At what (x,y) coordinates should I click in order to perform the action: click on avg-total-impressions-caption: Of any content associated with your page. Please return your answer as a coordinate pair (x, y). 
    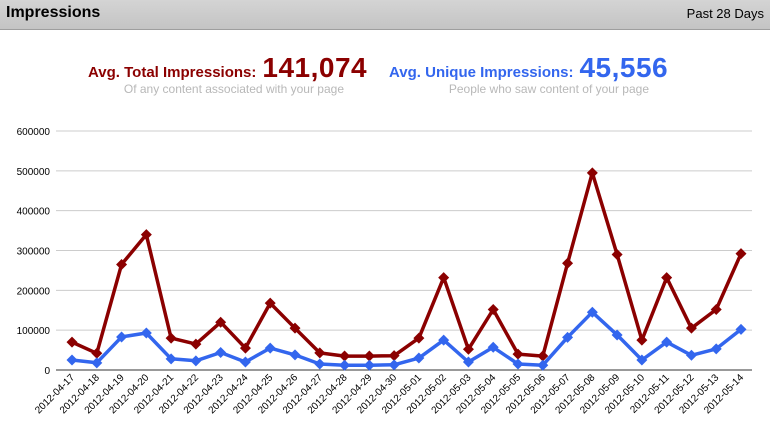
    Looking at the image, I should click on (233, 89).